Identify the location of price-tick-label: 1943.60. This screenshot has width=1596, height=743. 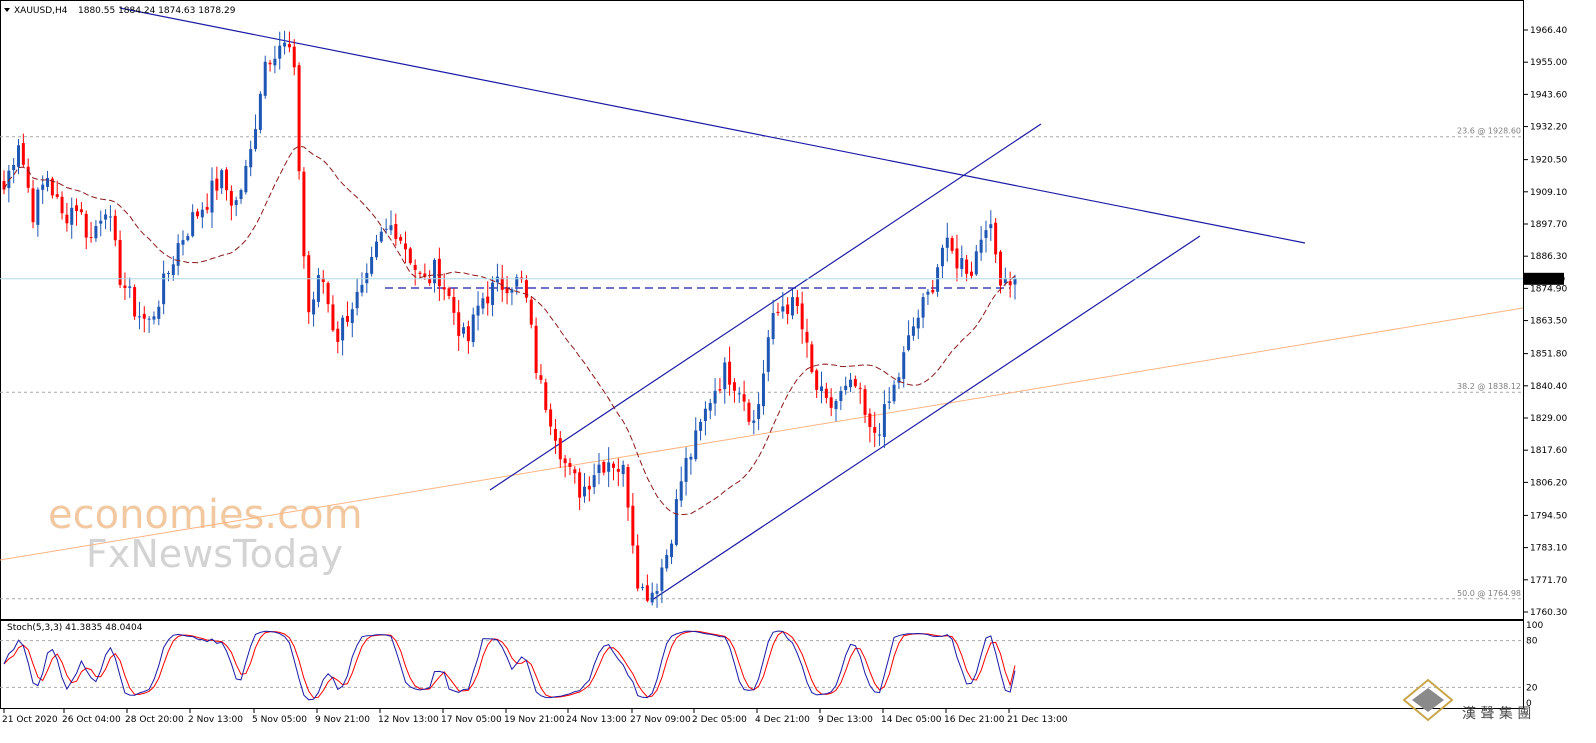
(1548, 95).